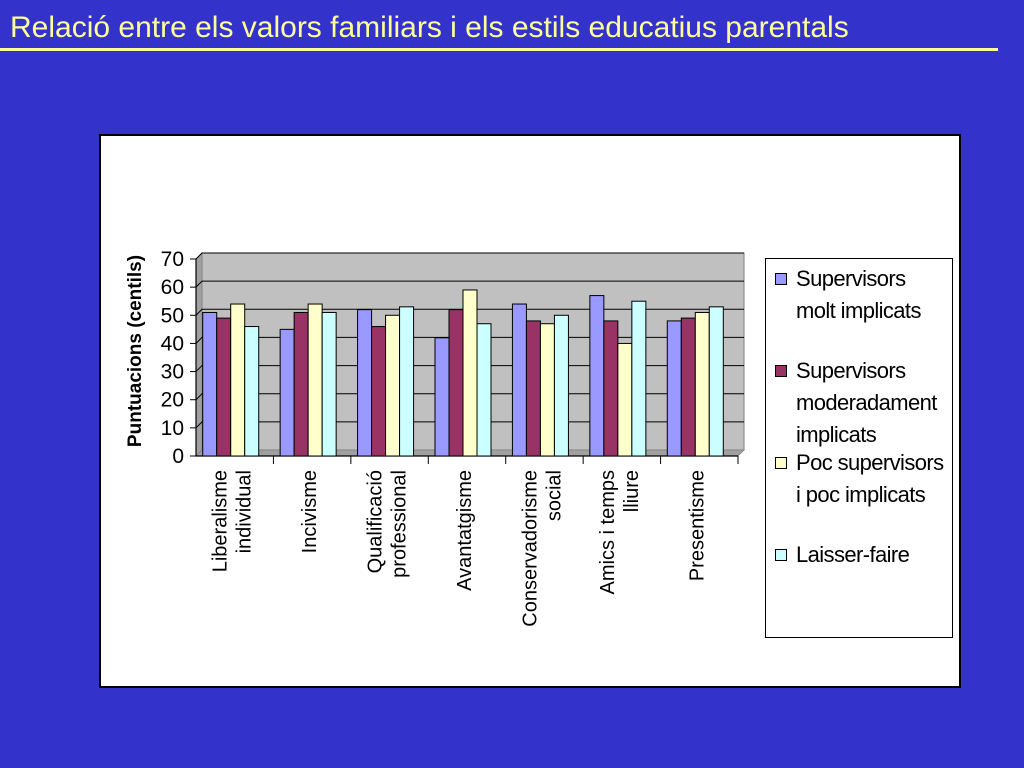  Describe the element at coordinates (632, 491) in the screenshot. I see `x-category-label: lliure` at that location.